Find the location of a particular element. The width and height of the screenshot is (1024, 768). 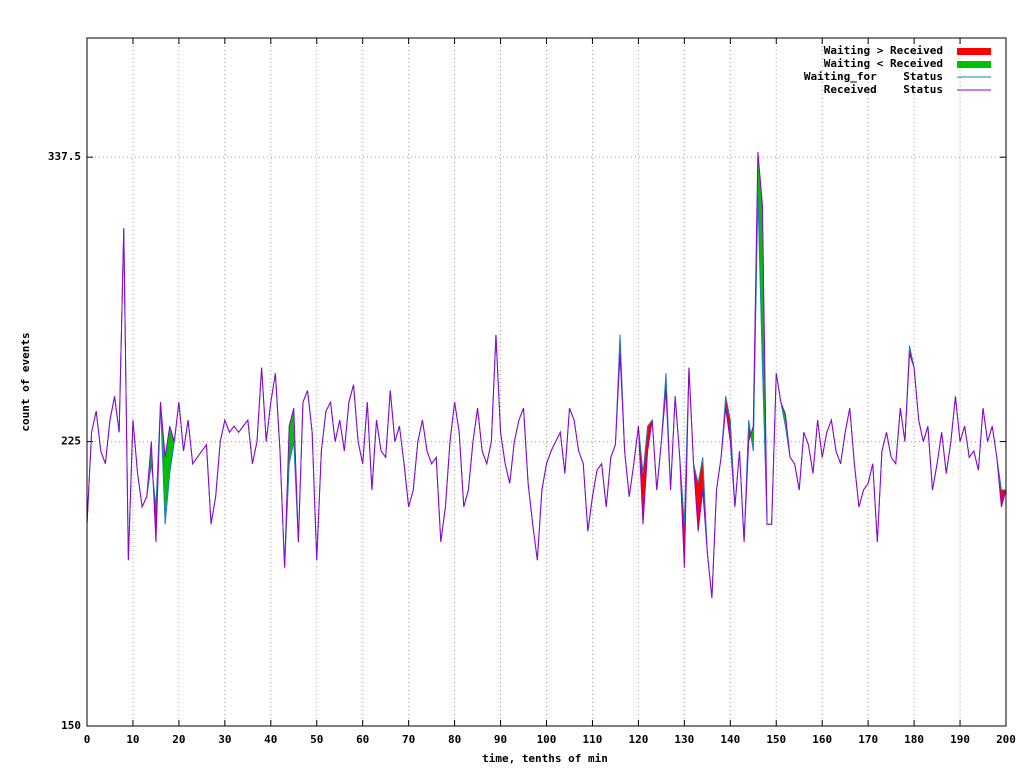

x-tick-label: 150 is located at coordinates (776, 739).